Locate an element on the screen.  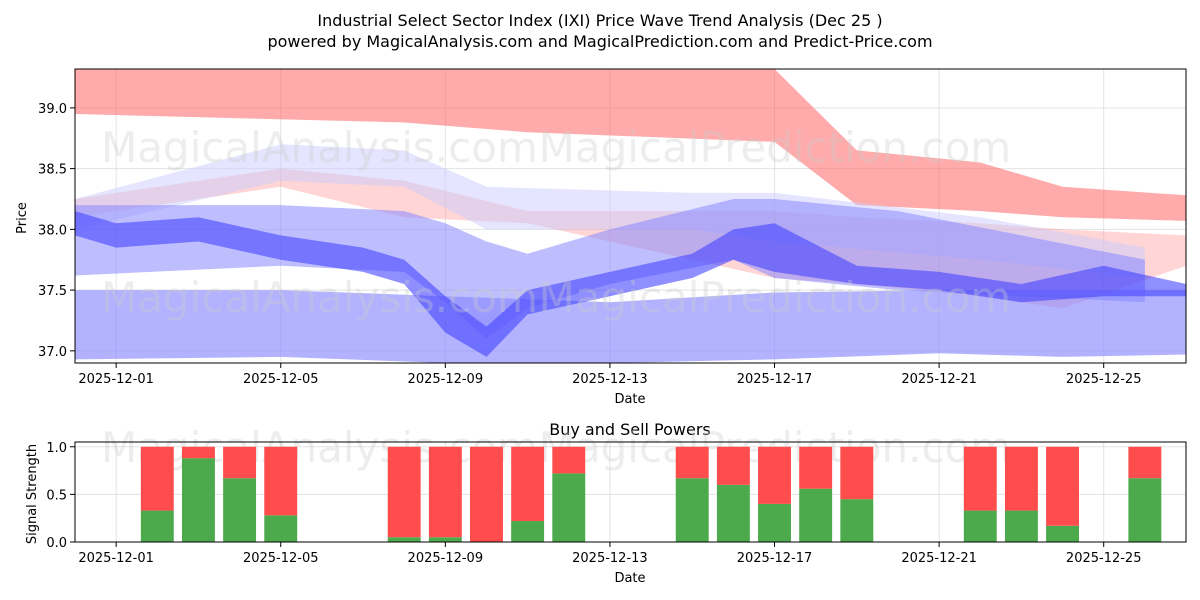
price-x-tick-label: 2025-12-17 is located at coordinates (775, 379).